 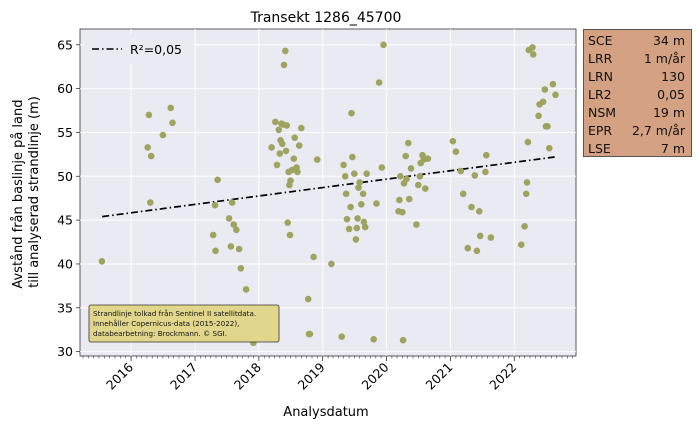 I want to click on stat-row-epr: EPR 2,7 m/år, so click(x=637, y=131).